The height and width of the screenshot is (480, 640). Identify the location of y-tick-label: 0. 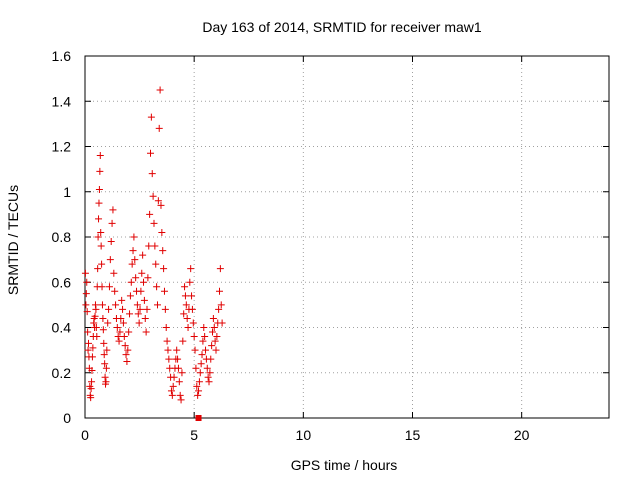
(67, 418).